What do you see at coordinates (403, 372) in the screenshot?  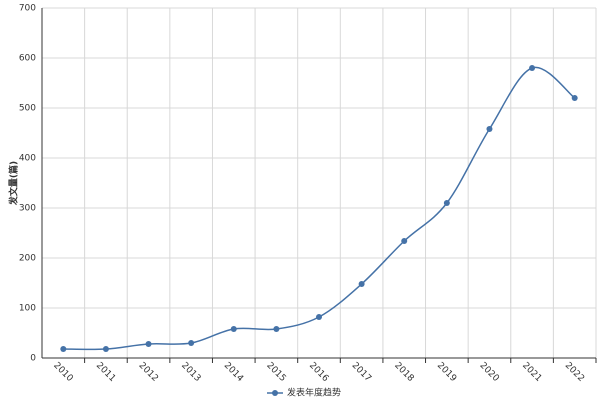 I see `x-tick-label: 2018` at bounding box center [403, 372].